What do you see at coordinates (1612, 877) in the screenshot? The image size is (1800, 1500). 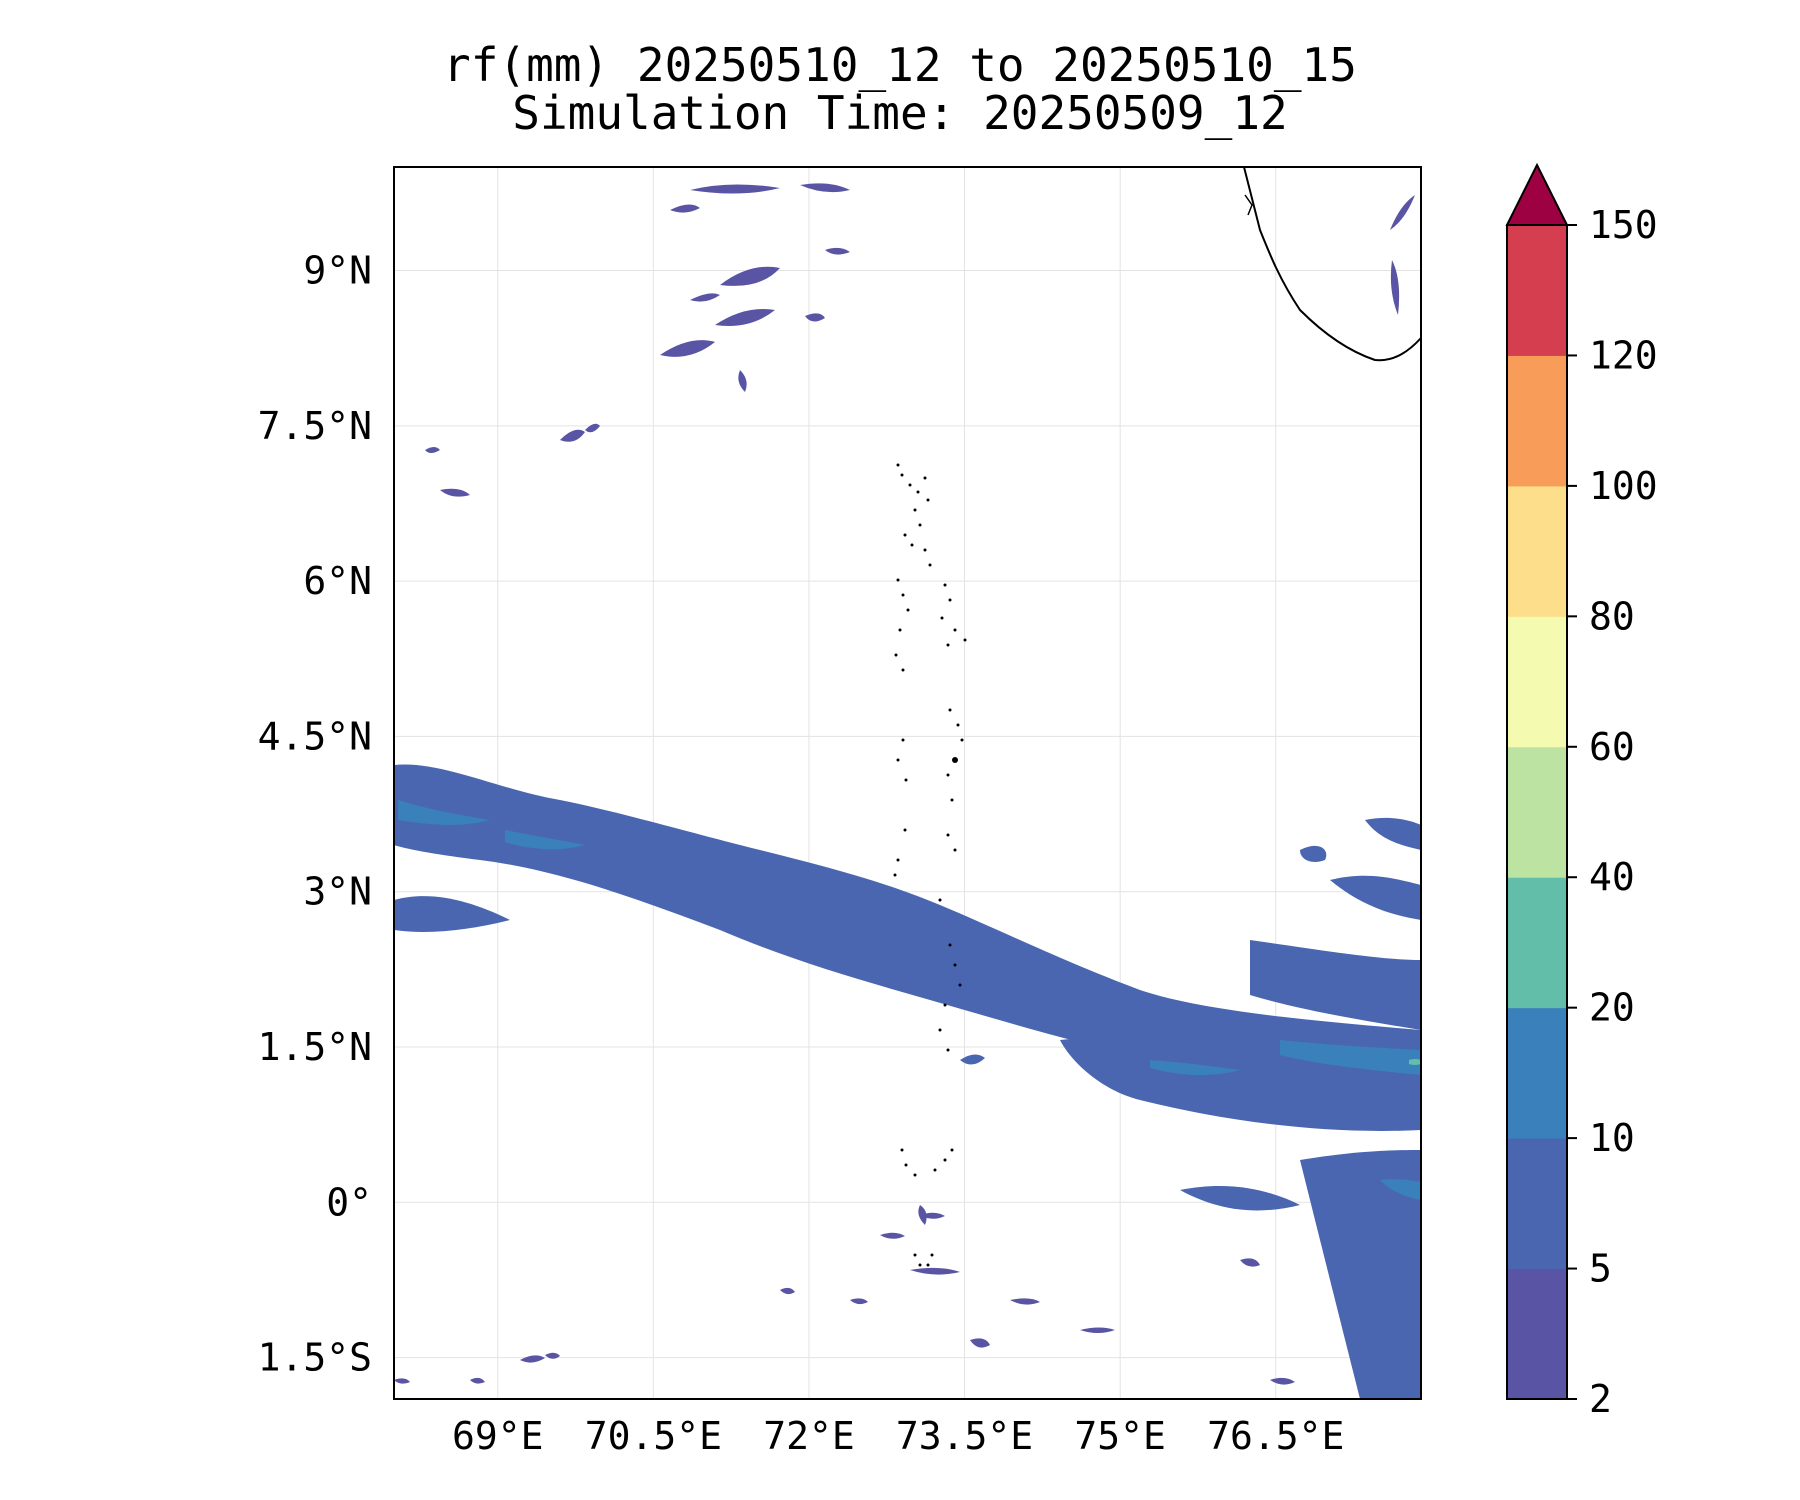 I see `colorbar-tick-label: 40` at bounding box center [1612, 877].